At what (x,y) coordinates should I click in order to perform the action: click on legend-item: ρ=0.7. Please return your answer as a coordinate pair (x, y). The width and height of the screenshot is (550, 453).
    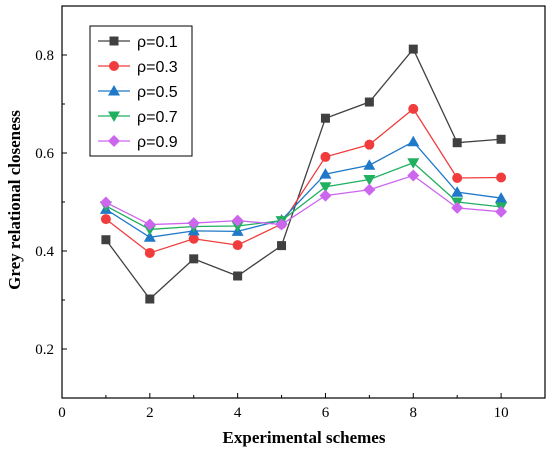
    Looking at the image, I should click on (138, 117).